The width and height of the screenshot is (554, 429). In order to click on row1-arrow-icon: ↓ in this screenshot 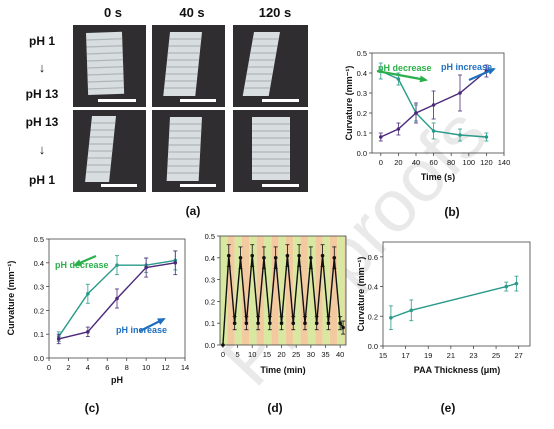, I will do `click(42, 67)`.